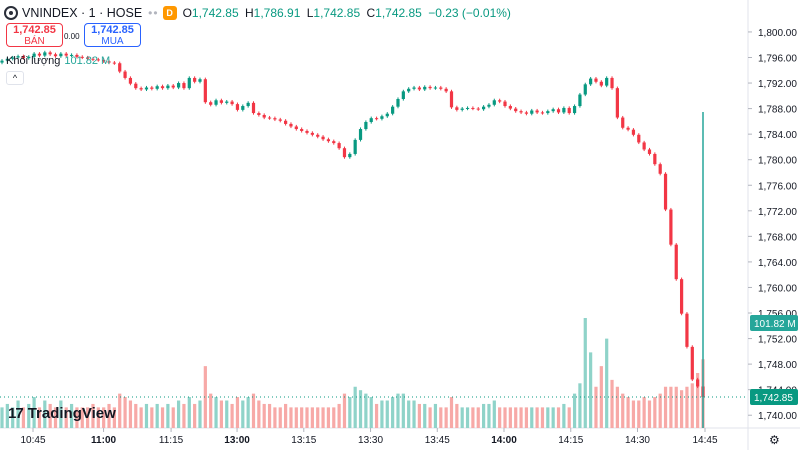 The width and height of the screenshot is (800, 450). I want to click on tradingview-logo: 17 TradingView, so click(62, 413).